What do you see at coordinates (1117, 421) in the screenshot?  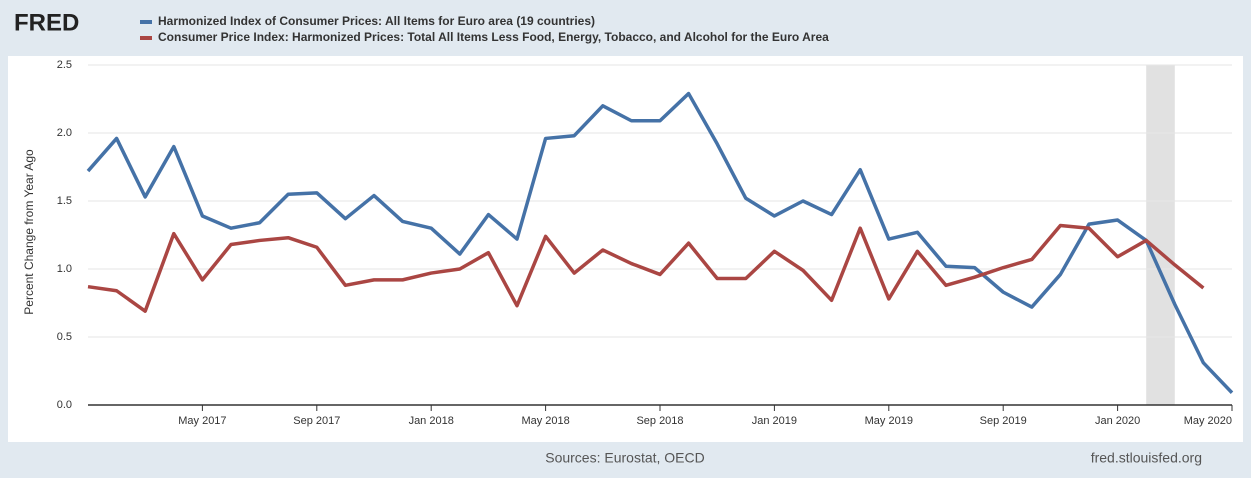 I see `x-tick-label: Jan 2020` at bounding box center [1117, 421].